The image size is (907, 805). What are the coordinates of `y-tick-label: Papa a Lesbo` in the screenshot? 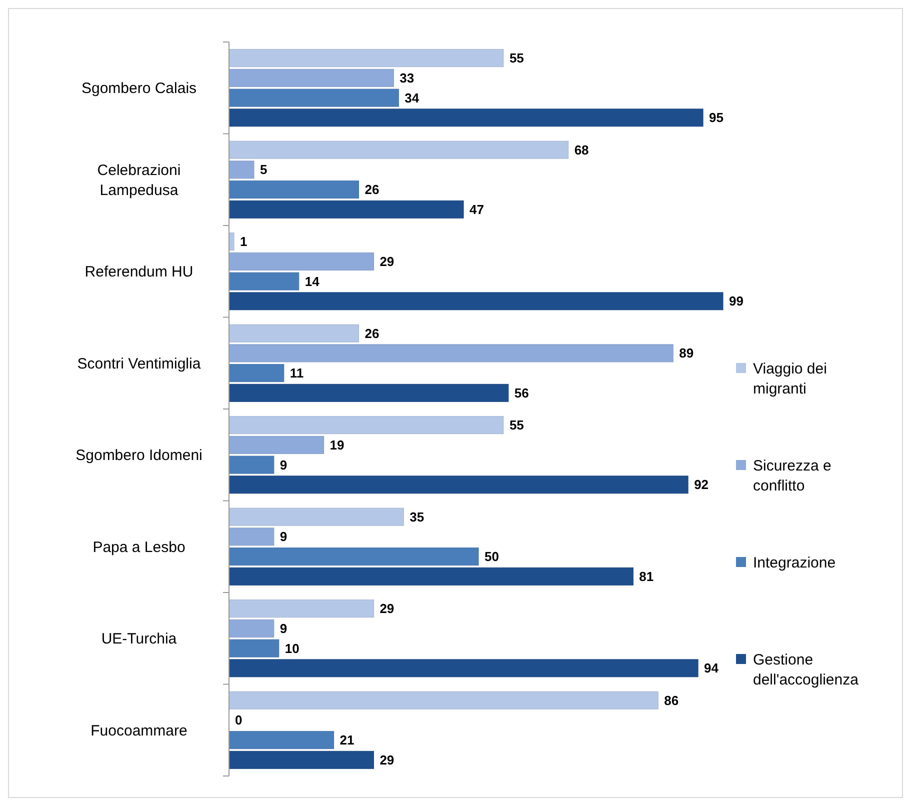 It's located at (139, 547).